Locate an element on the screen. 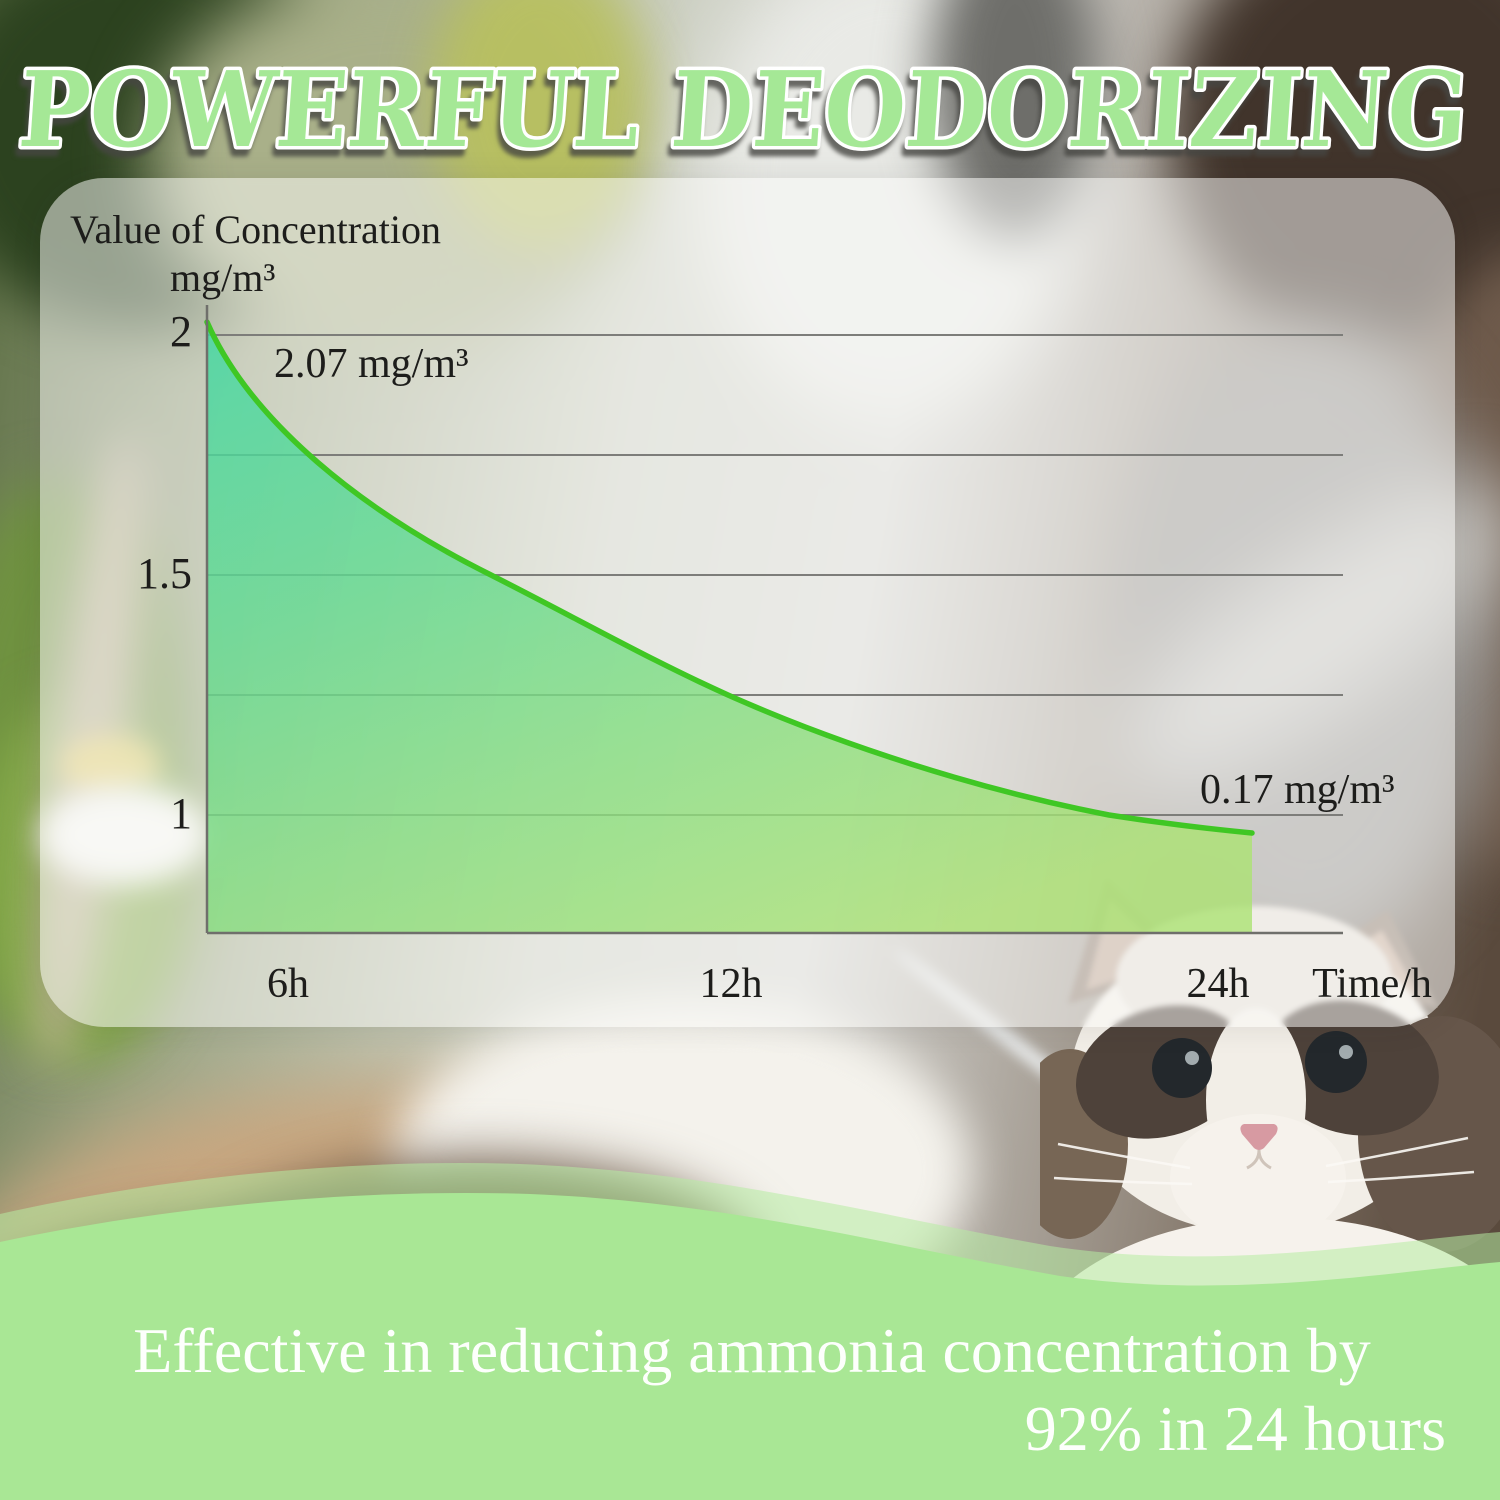 This screenshot has height=1500, width=1500. cat-mouth is located at coordinates (1259, 1159).